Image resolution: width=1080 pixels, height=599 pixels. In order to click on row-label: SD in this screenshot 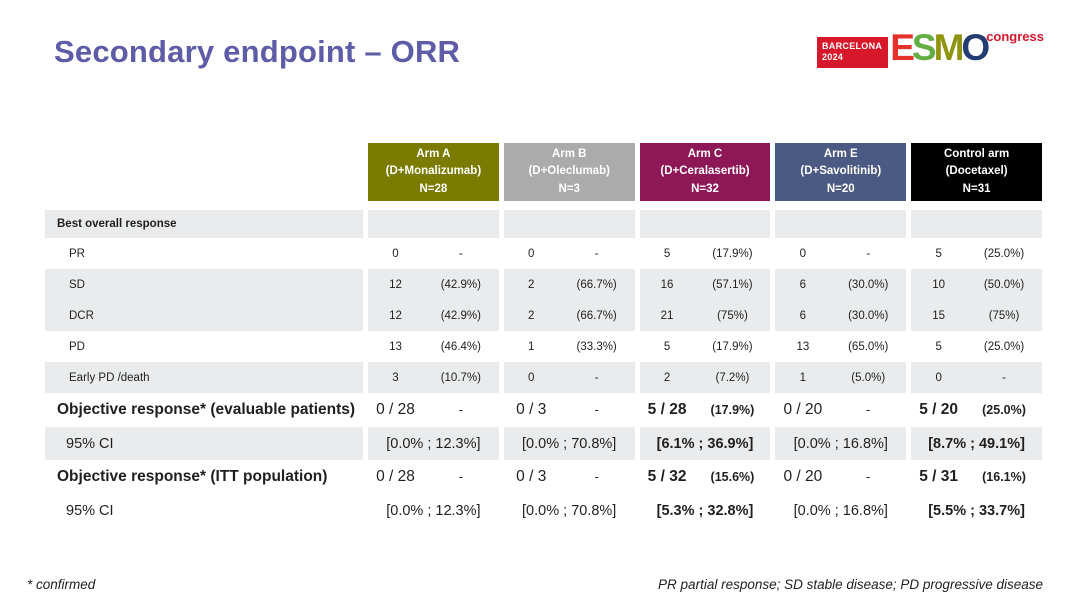, I will do `click(204, 284)`.